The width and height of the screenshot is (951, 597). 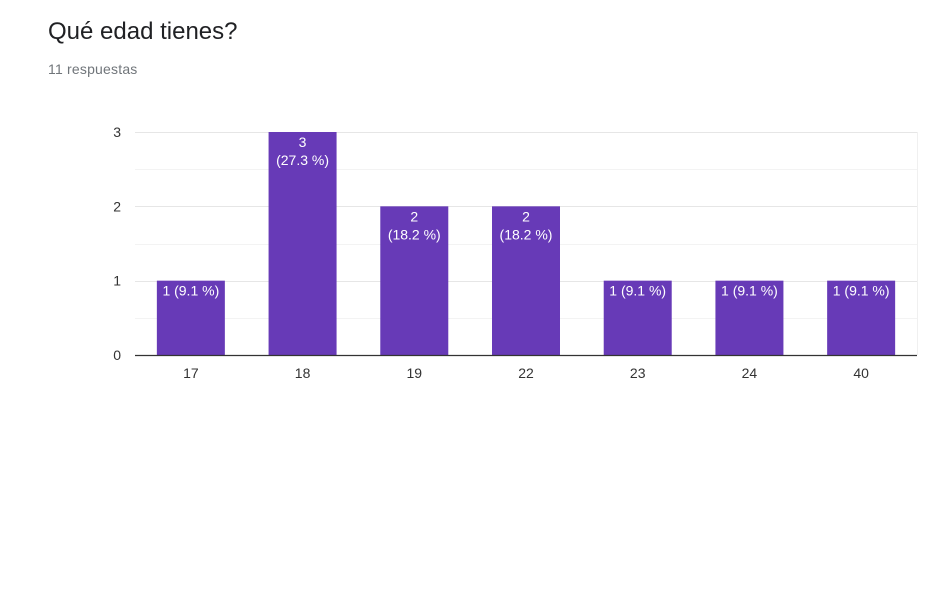 What do you see at coordinates (302, 160) in the screenshot?
I see `data-label: (27.3 %)` at bounding box center [302, 160].